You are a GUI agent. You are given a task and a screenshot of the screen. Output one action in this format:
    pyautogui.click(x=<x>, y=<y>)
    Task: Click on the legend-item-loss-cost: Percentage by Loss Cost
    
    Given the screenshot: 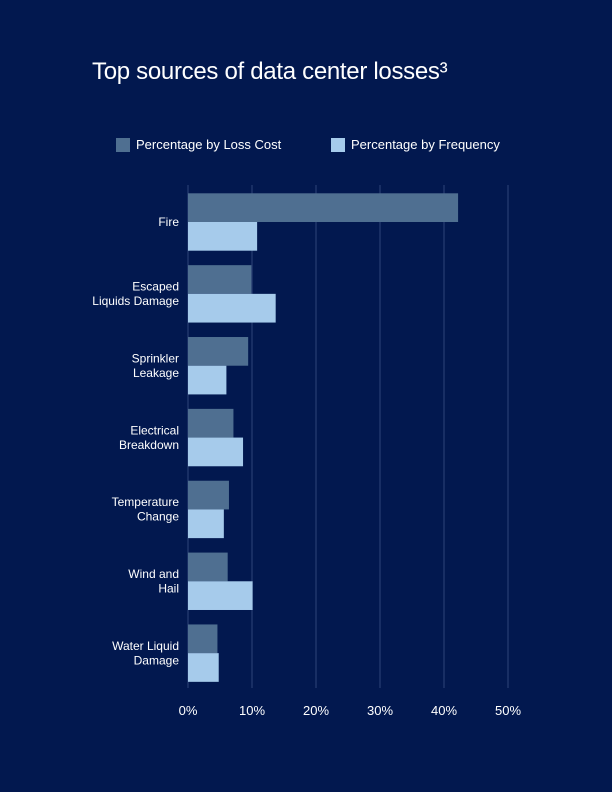 What is the action you would take?
    pyautogui.click(x=198, y=144)
    